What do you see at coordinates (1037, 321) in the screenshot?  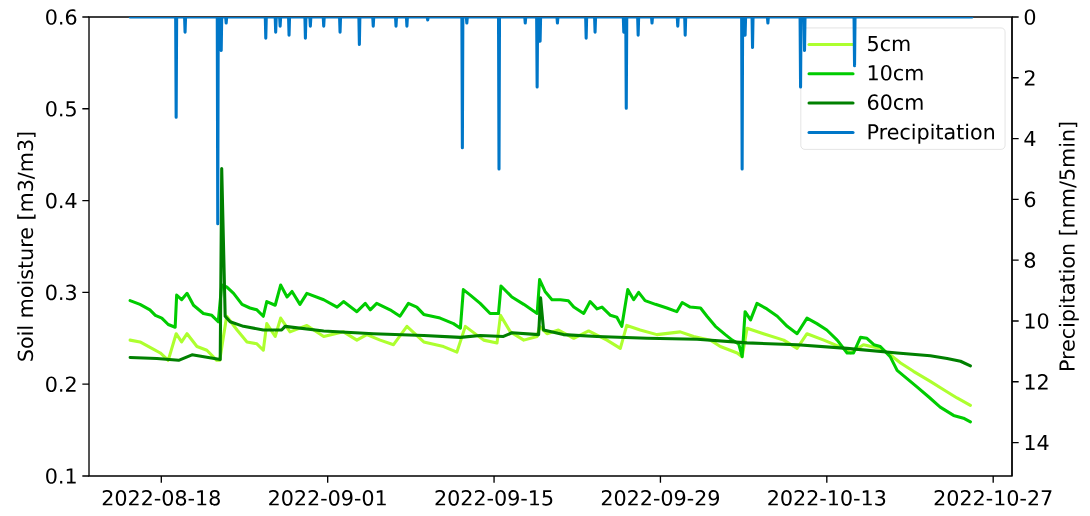 I see `y2-tick-label: 10` at bounding box center [1037, 321].